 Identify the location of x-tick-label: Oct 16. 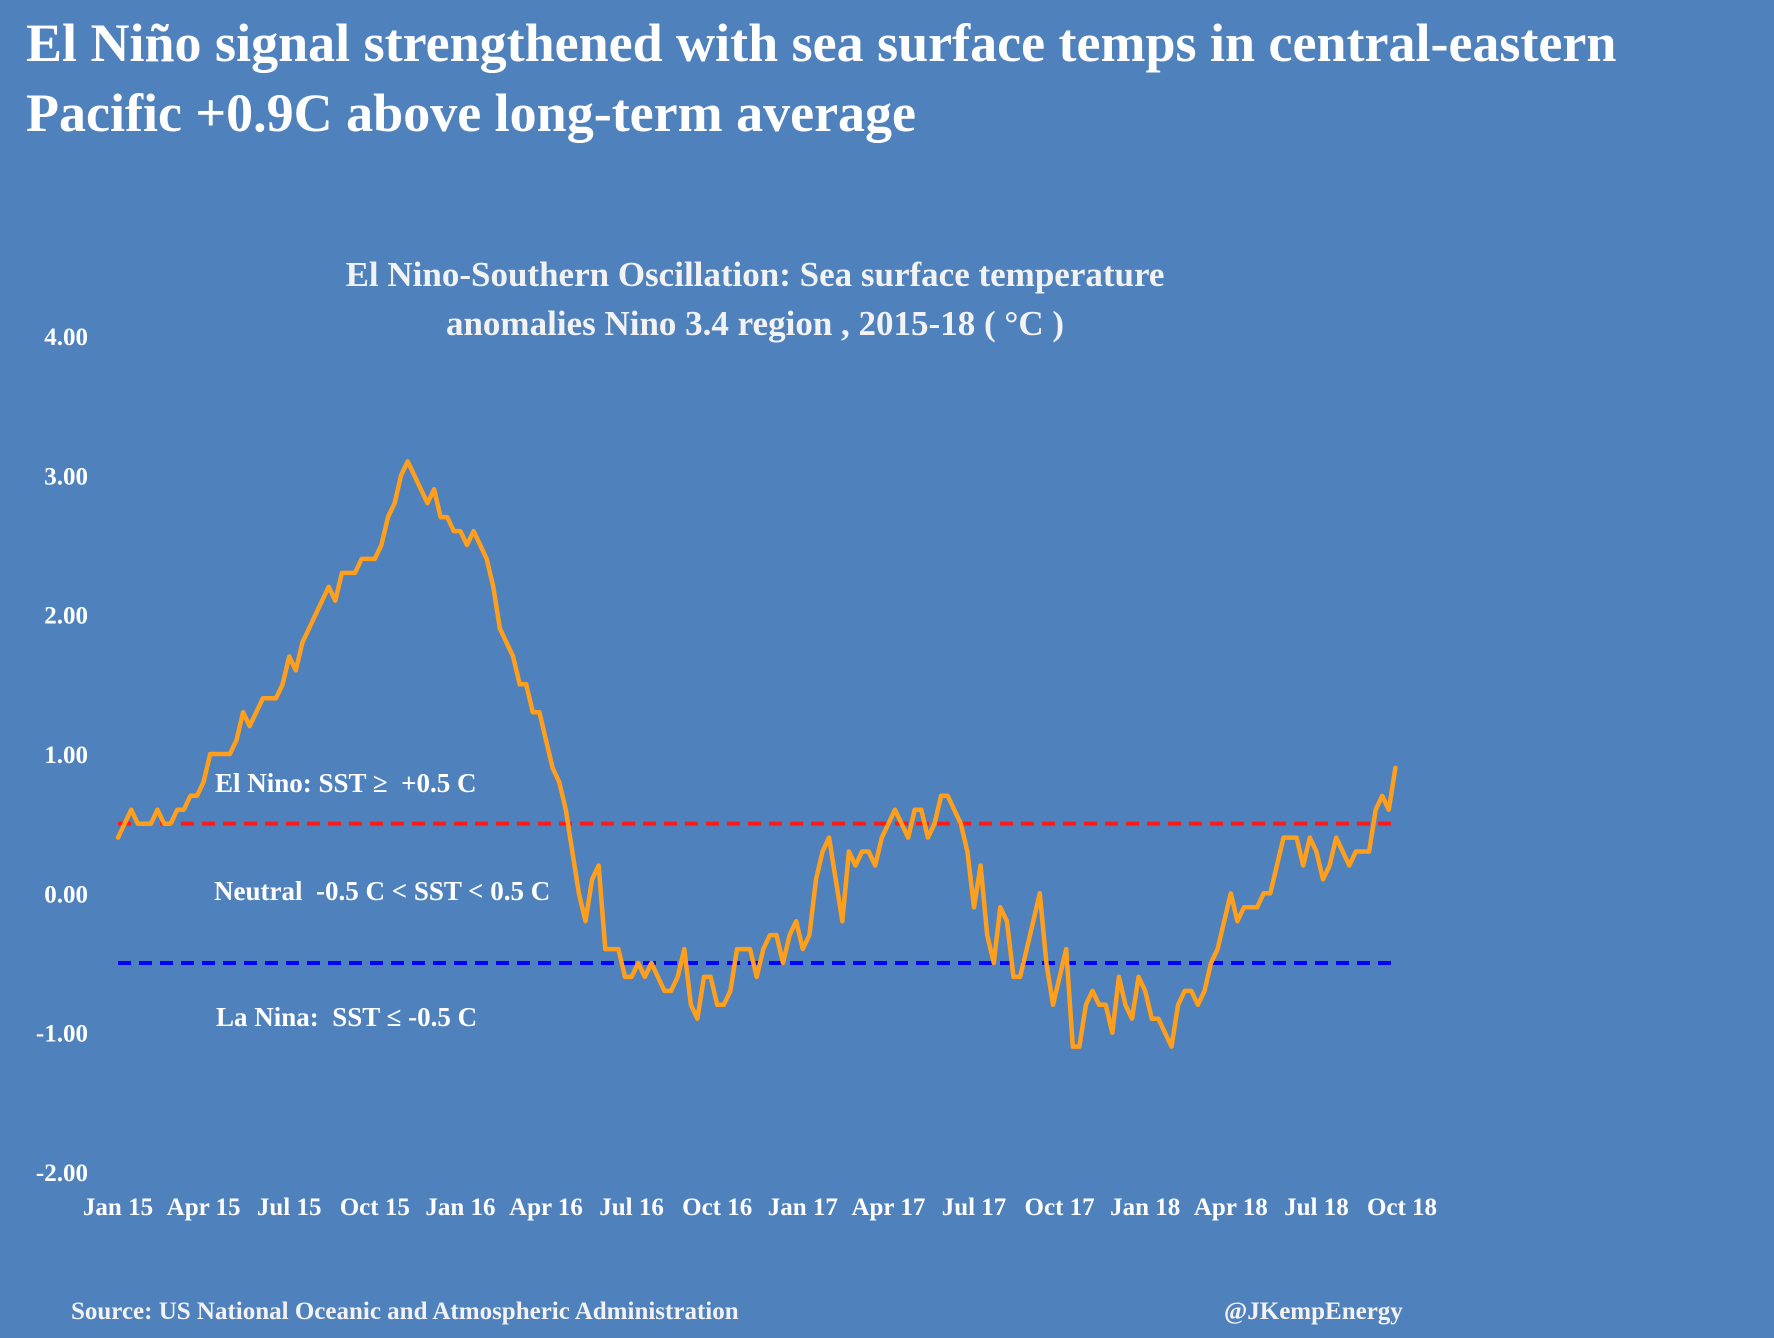
(717, 1207).